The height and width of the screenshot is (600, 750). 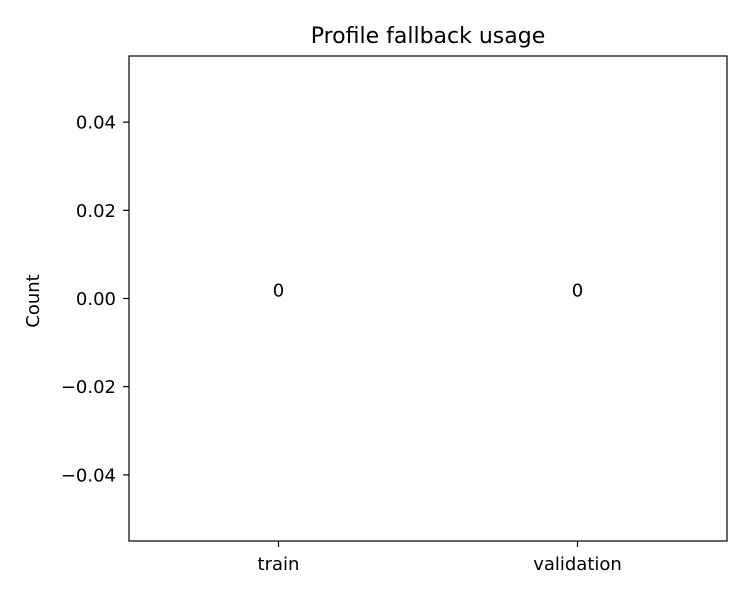 I want to click on y-tick-label: −0.04, so click(x=88, y=475).